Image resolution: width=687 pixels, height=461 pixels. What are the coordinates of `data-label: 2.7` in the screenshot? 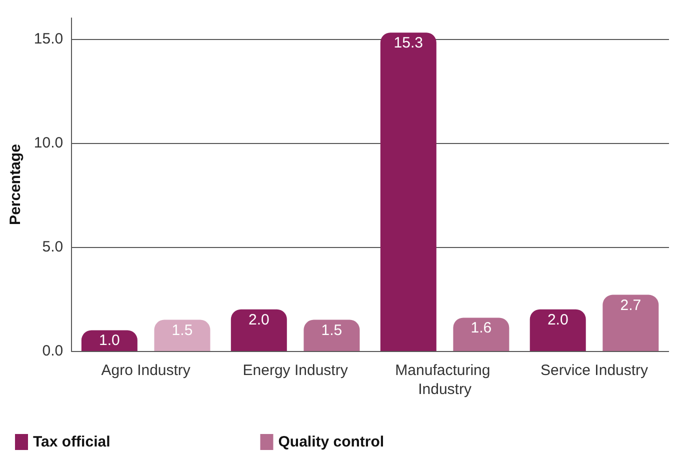 It's located at (631, 305).